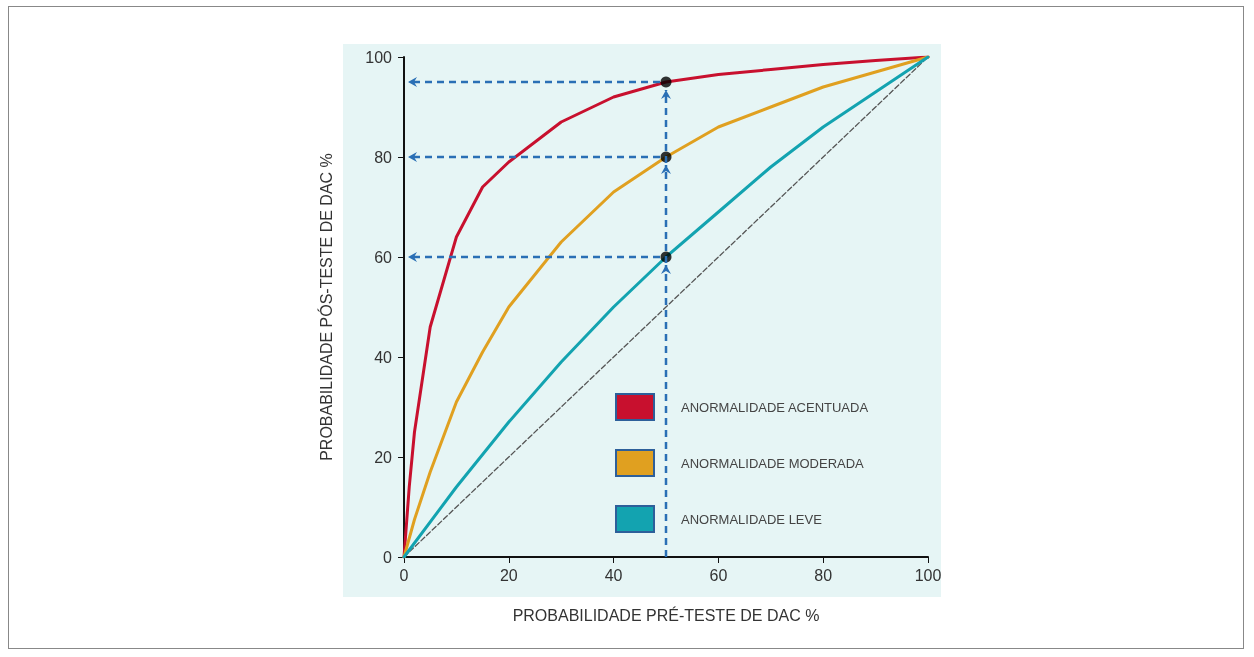 This screenshot has height=657, width=1254. Describe the element at coordinates (773, 463) in the screenshot. I see `legend-label: ANORMALIDADE MODERADA` at that location.